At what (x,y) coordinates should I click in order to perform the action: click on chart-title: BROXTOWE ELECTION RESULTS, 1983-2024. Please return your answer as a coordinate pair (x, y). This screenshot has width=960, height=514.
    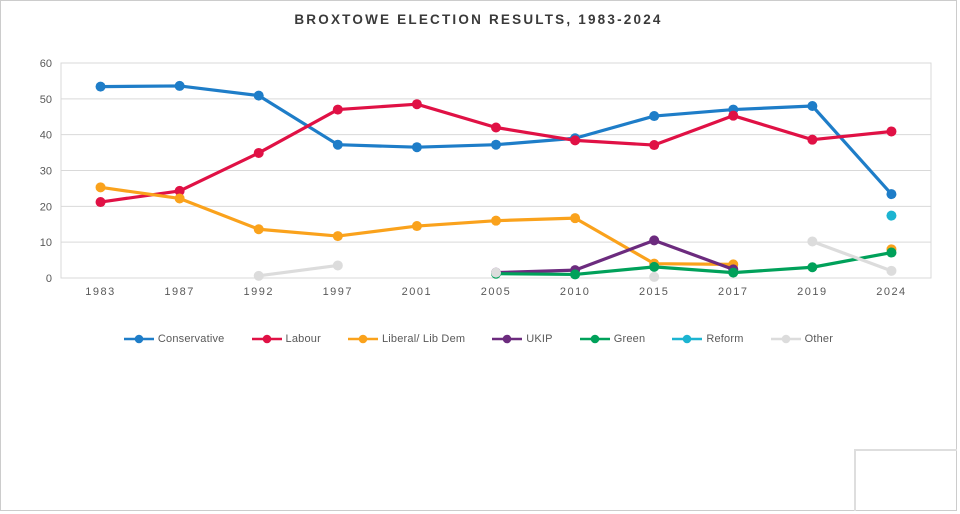
    Looking at the image, I should click on (478, 19).